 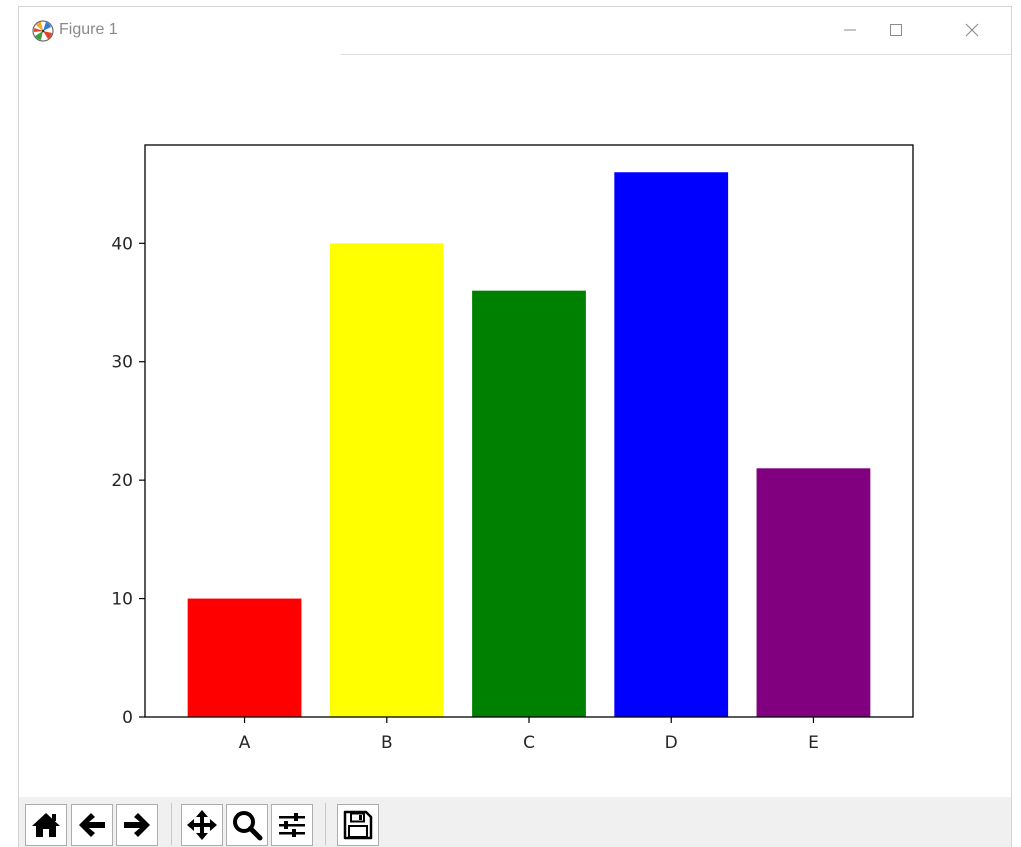 I want to click on bar-b, so click(x=386, y=480).